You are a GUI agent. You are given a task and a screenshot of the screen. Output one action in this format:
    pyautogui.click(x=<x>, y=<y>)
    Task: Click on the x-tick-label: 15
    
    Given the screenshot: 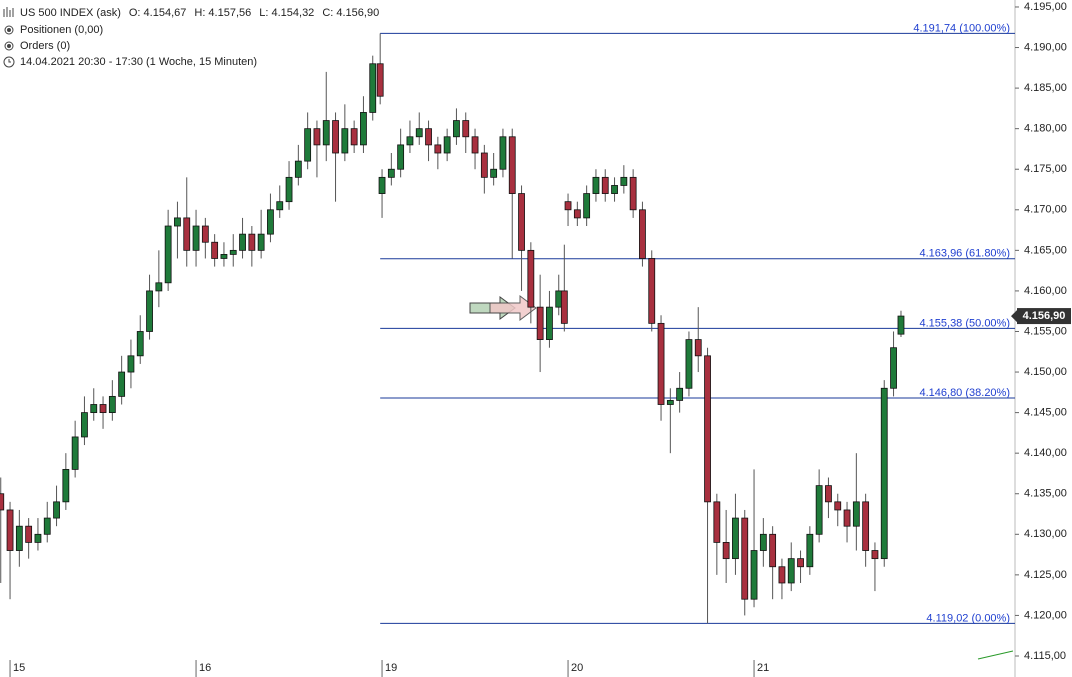 What is the action you would take?
    pyautogui.click(x=19, y=668)
    